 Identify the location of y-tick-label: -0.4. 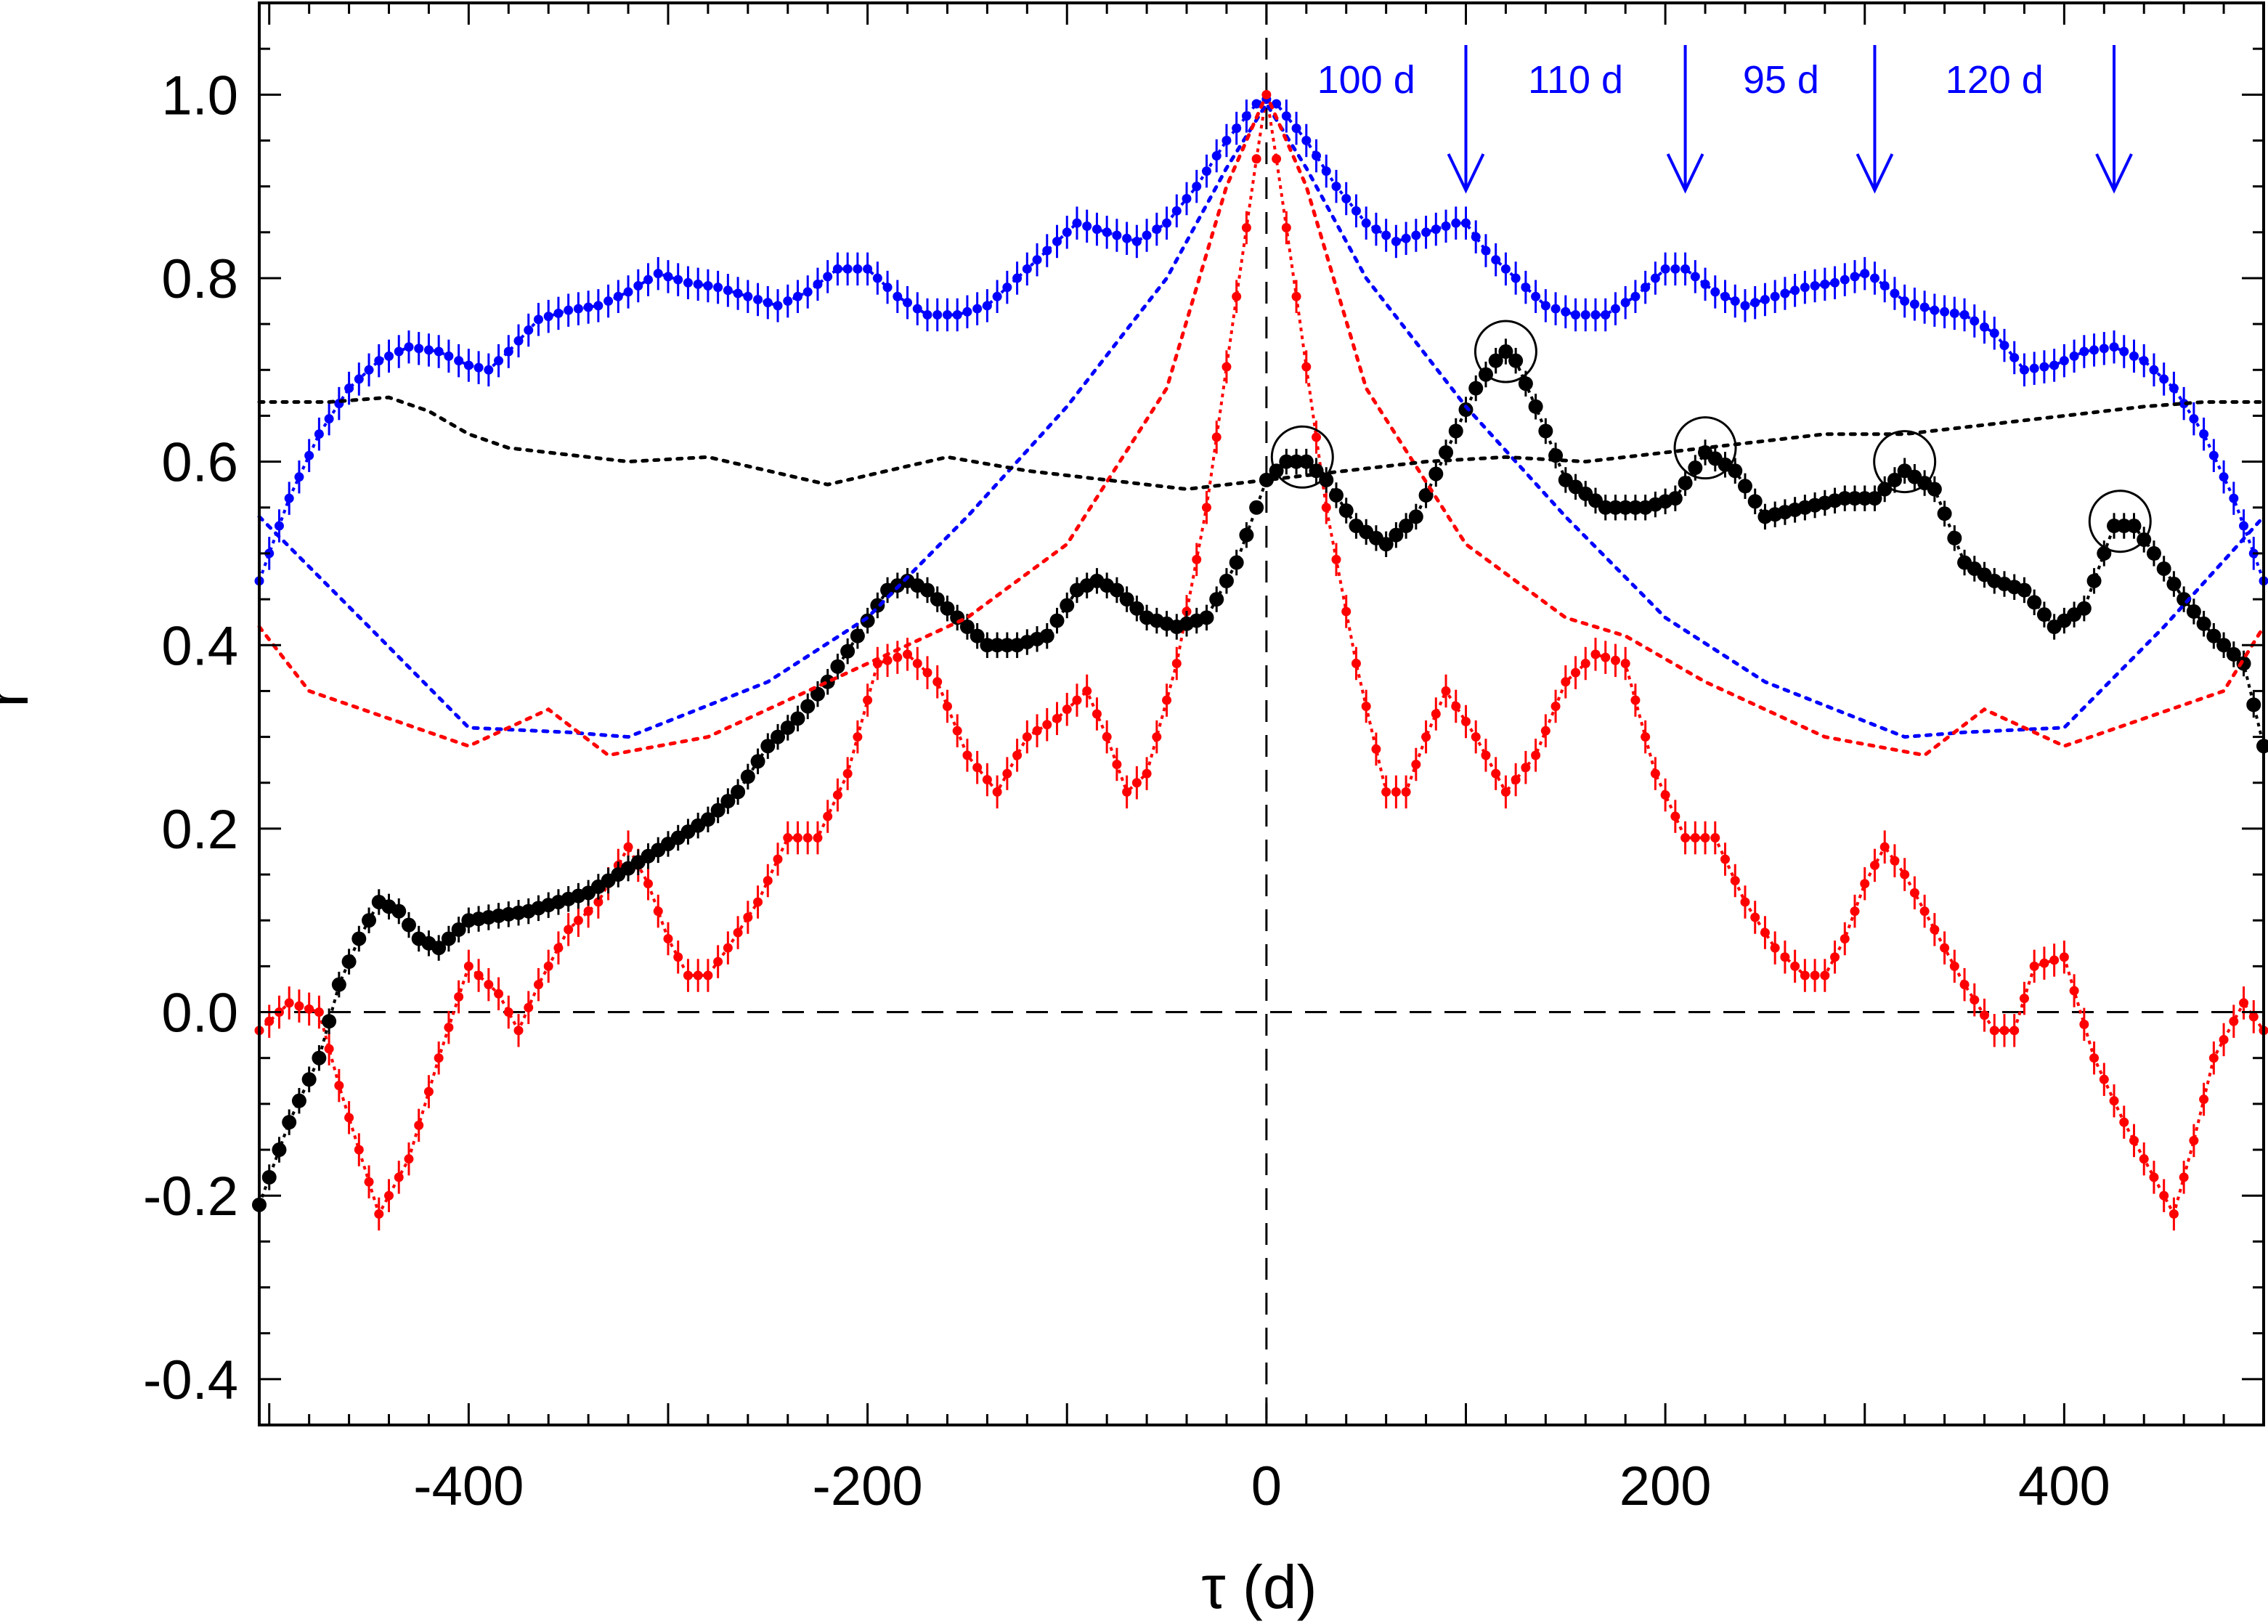
(190, 1380).